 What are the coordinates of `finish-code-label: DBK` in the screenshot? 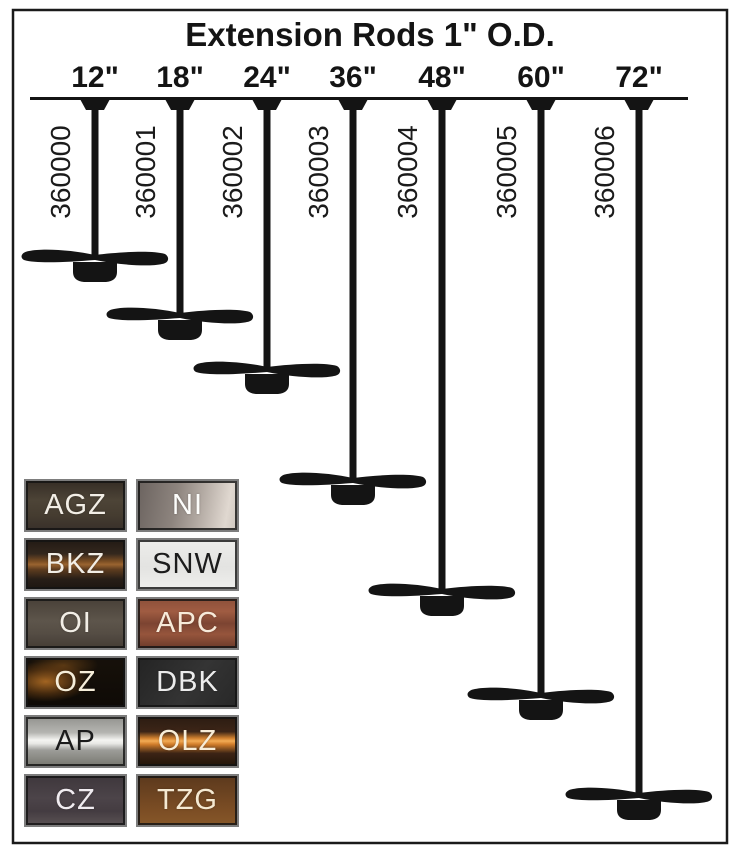 It's located at (187, 682).